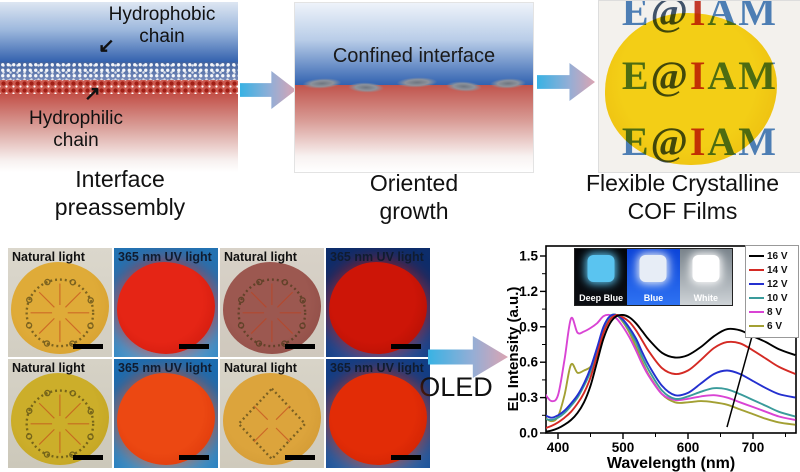 The height and width of the screenshot is (472, 800). What do you see at coordinates (414, 183) in the screenshot?
I see `caption2-line1: Oriented` at bounding box center [414, 183].